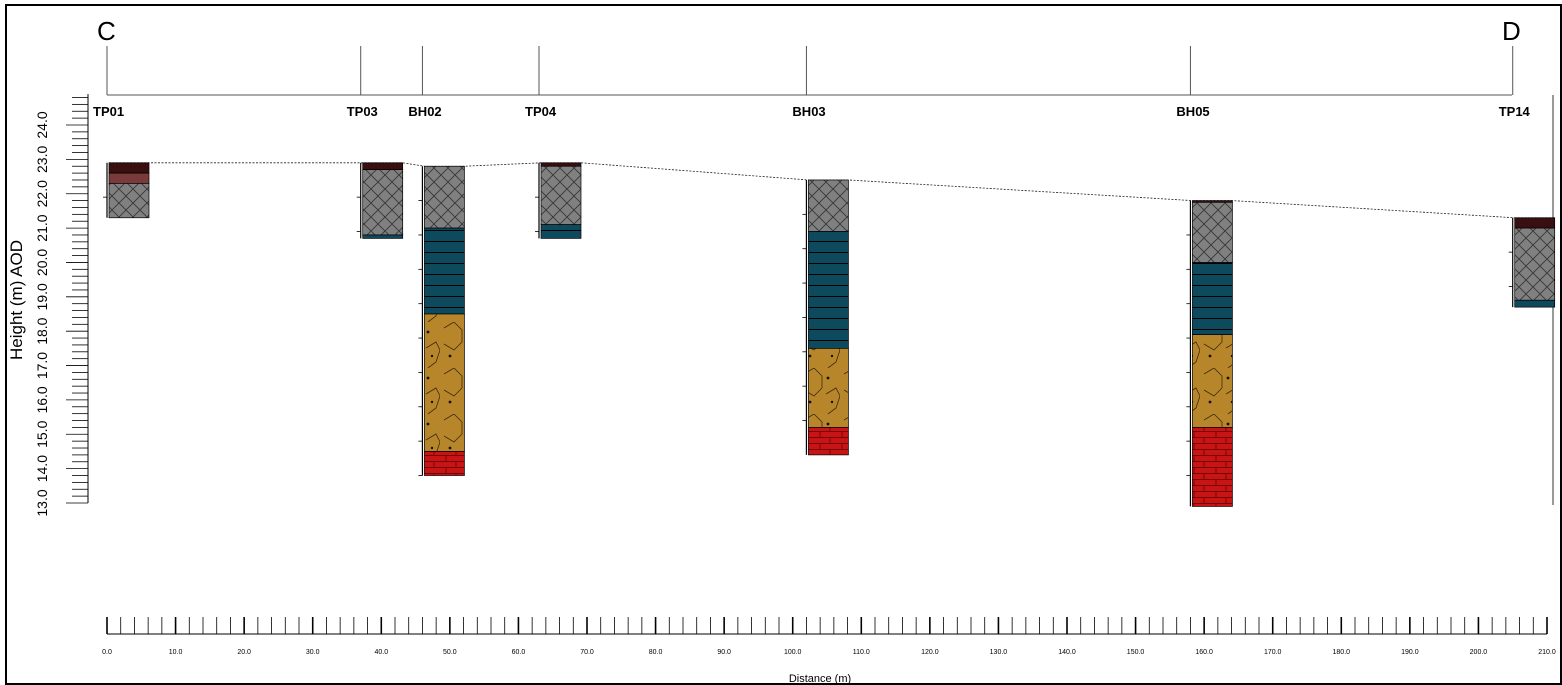 The width and height of the screenshot is (1562, 685). Describe the element at coordinates (930, 652) in the screenshot. I see `x-tick-label: 120.0` at that location.